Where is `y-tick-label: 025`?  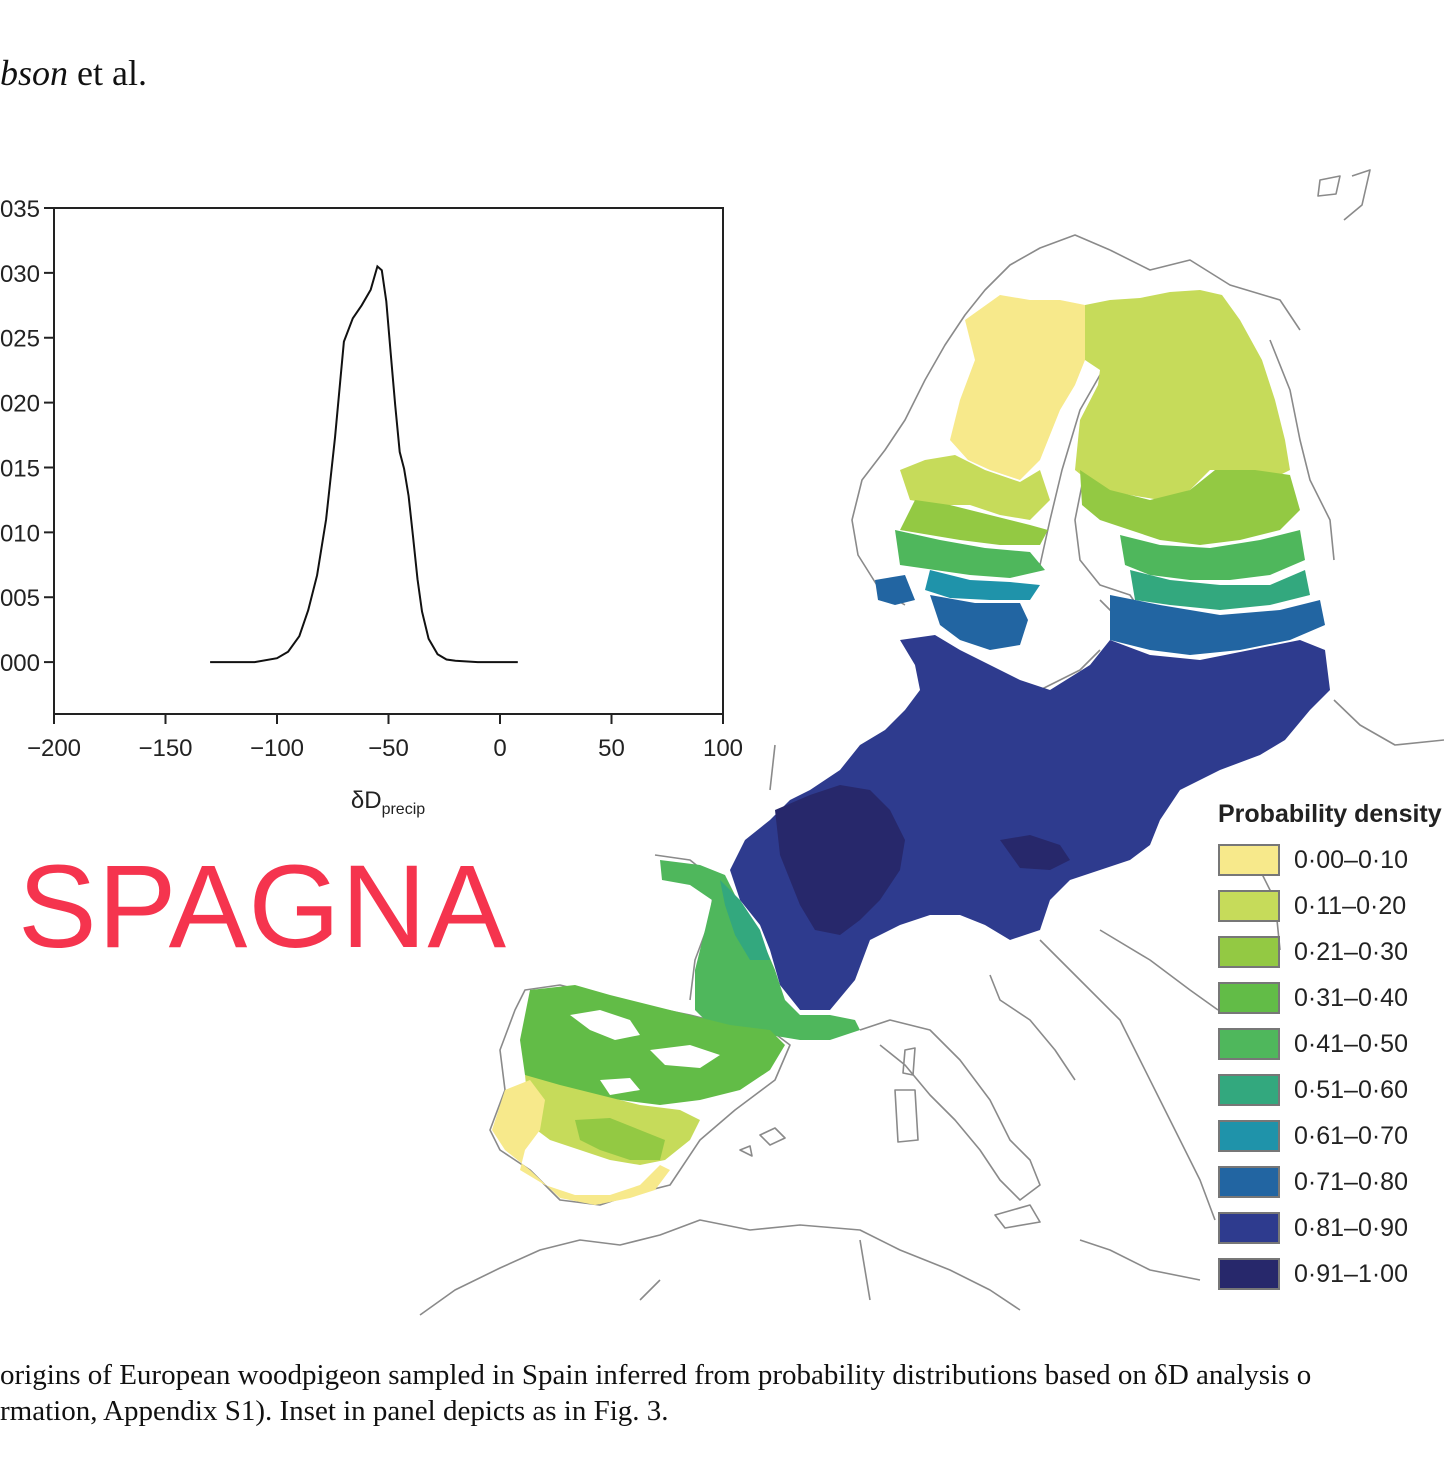 y-tick-label: 025 is located at coordinates (20, 339).